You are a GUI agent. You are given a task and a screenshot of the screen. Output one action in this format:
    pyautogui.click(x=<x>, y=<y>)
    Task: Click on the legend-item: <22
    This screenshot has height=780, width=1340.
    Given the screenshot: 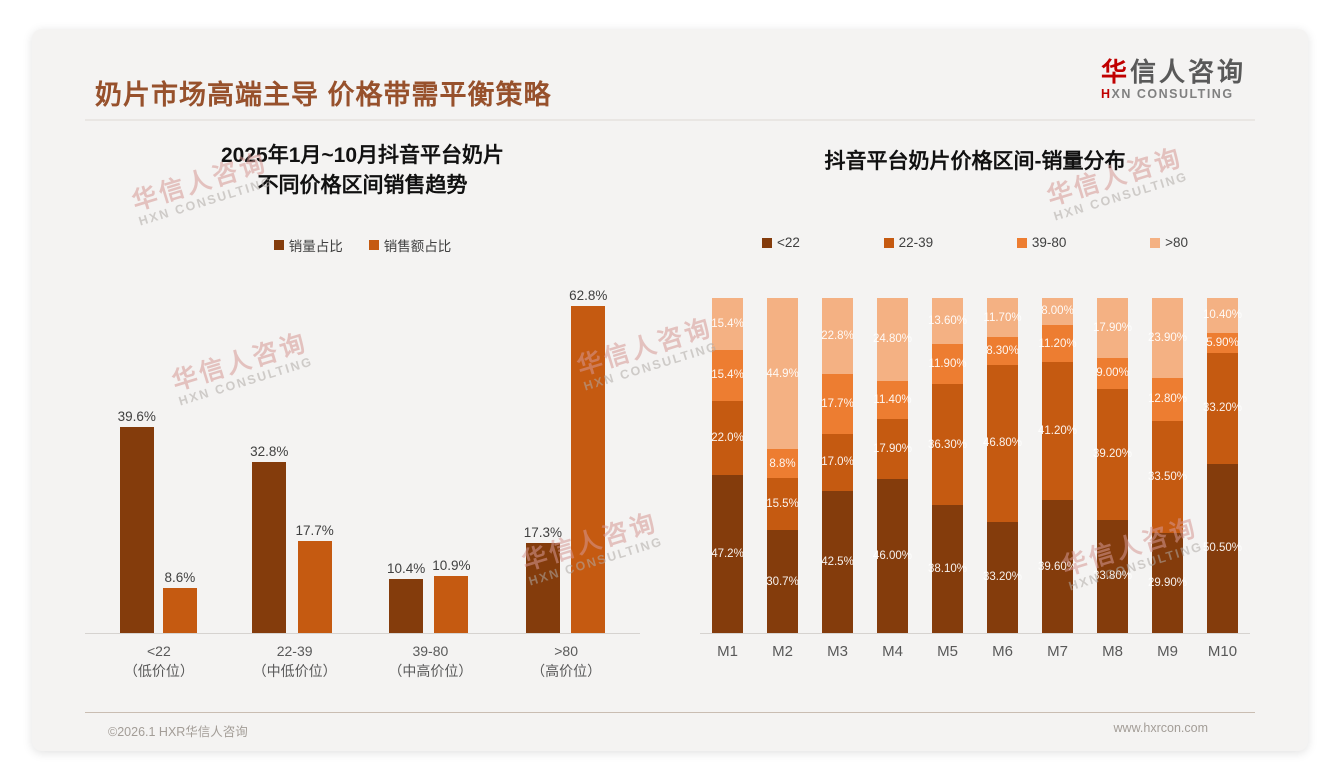 What is the action you would take?
    pyautogui.click(x=781, y=242)
    